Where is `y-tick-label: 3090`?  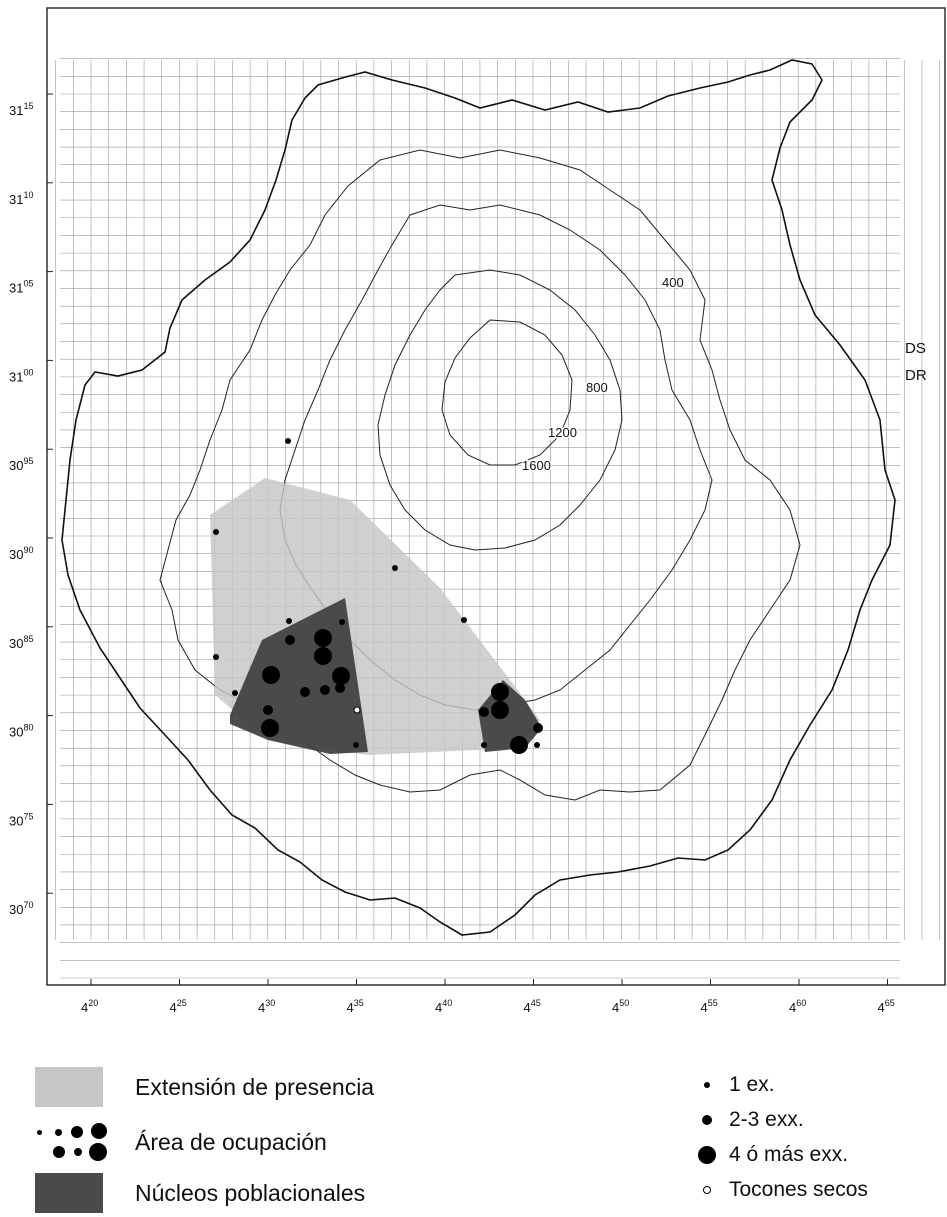 y-tick-label: 3090 is located at coordinates (21, 553).